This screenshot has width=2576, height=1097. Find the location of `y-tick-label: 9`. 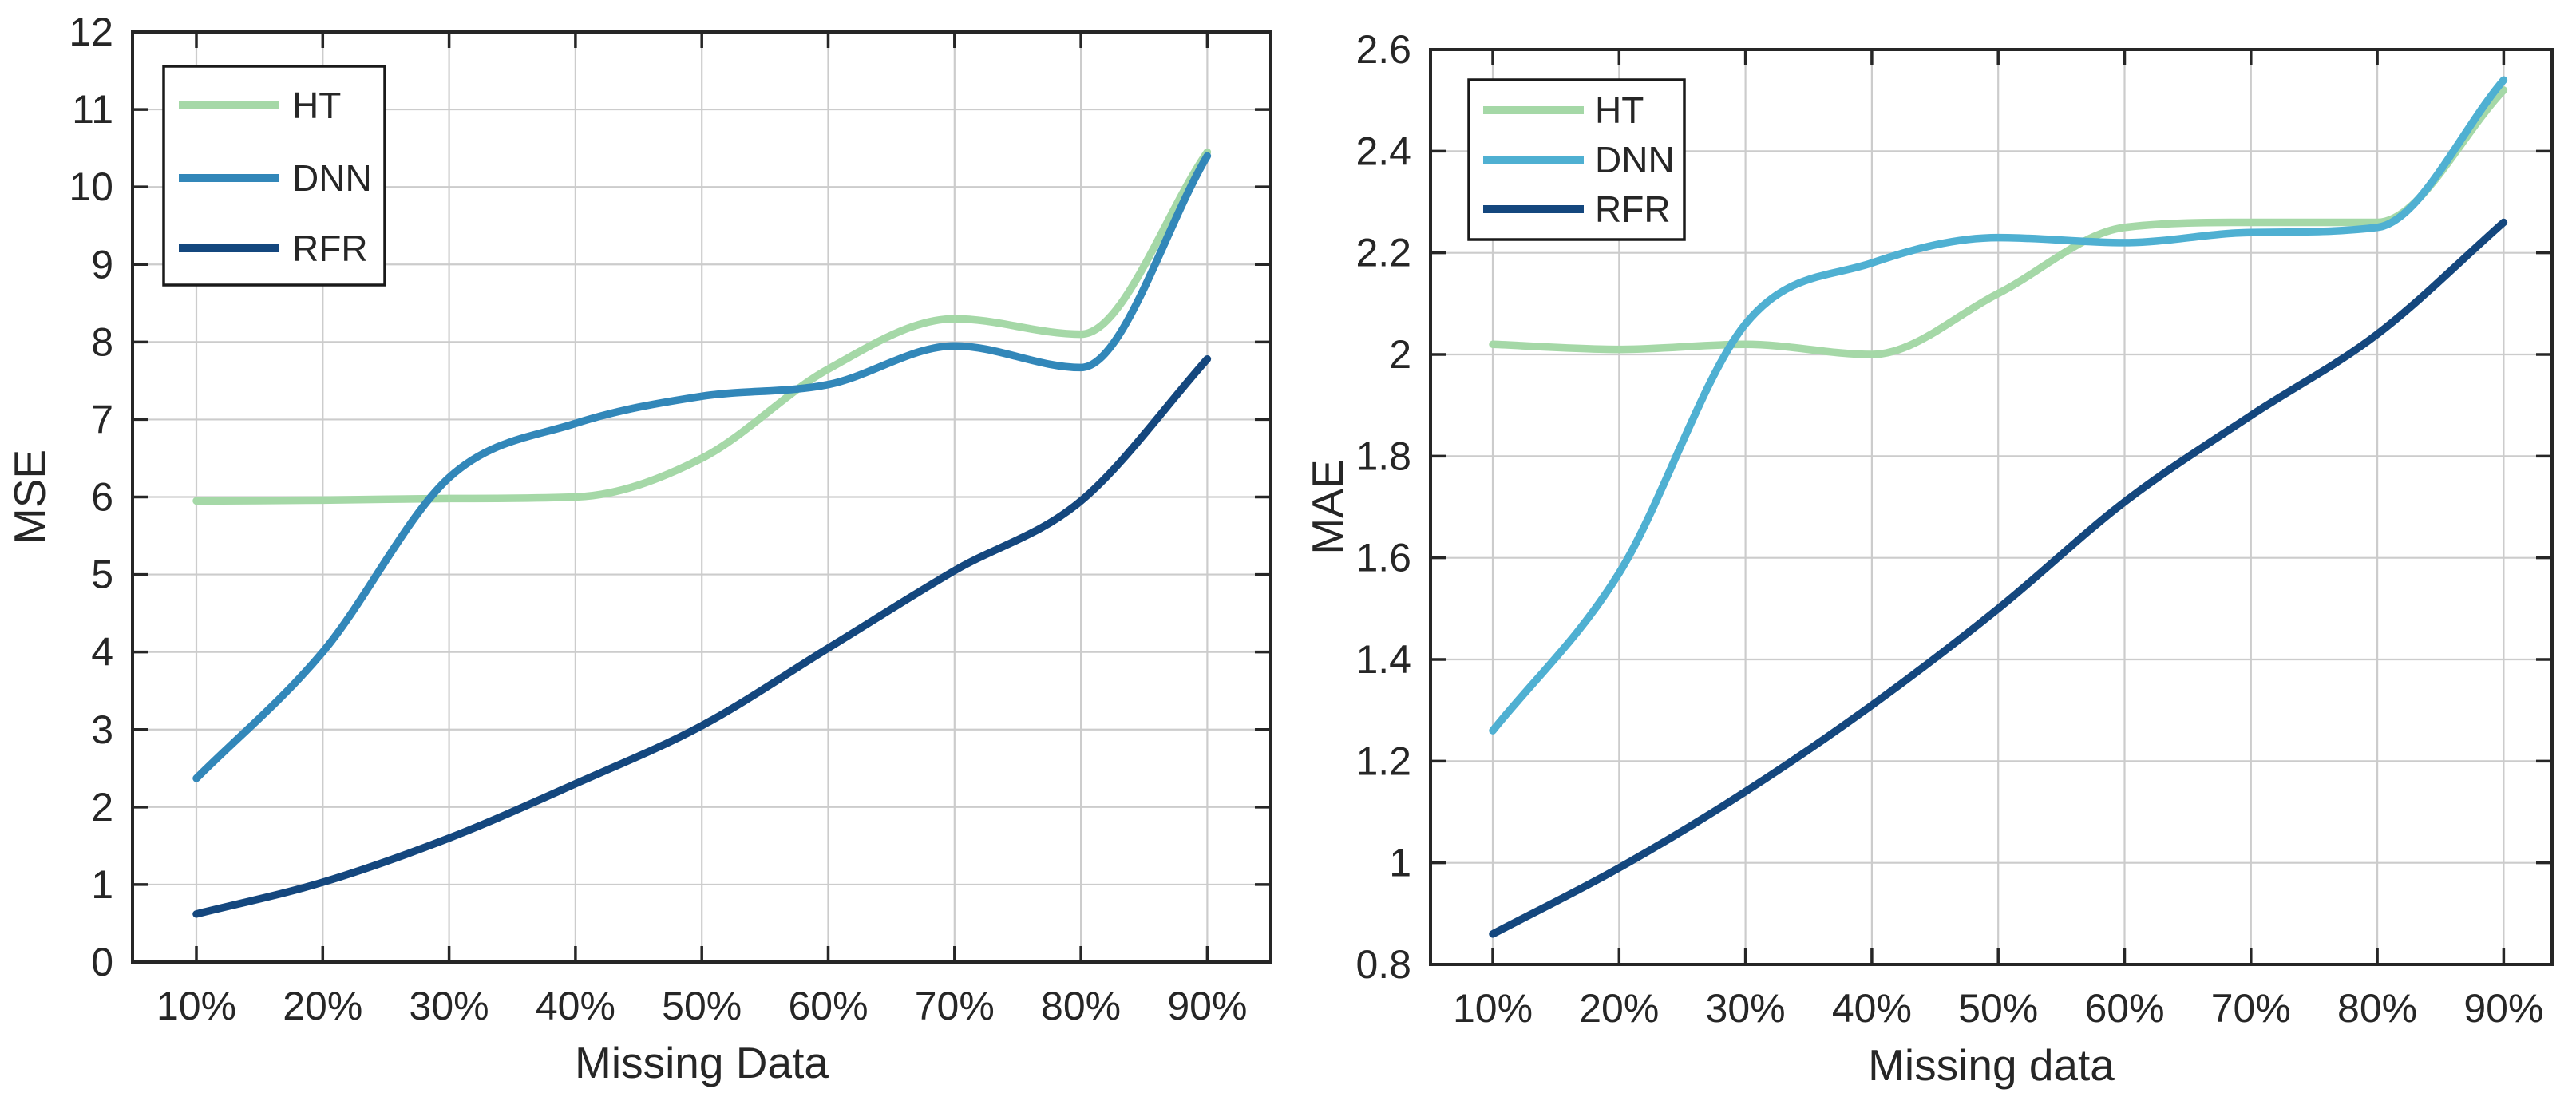

y-tick-label: 9 is located at coordinates (102, 264).